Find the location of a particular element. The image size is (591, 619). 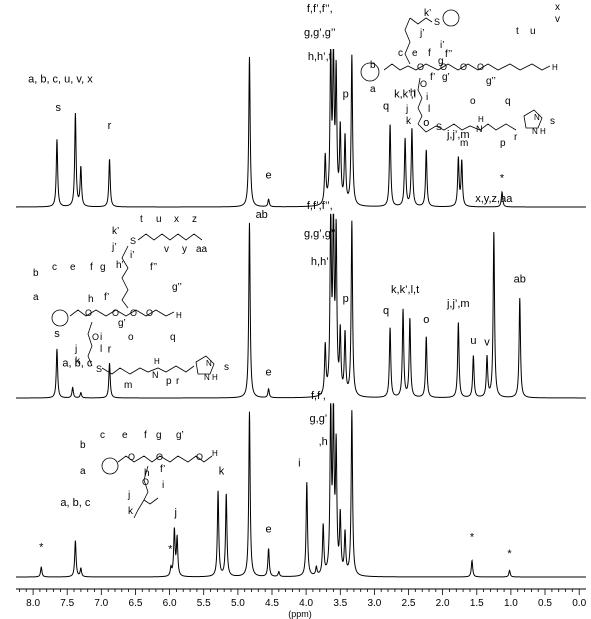

structure-label: y is located at coordinates (184, 249).